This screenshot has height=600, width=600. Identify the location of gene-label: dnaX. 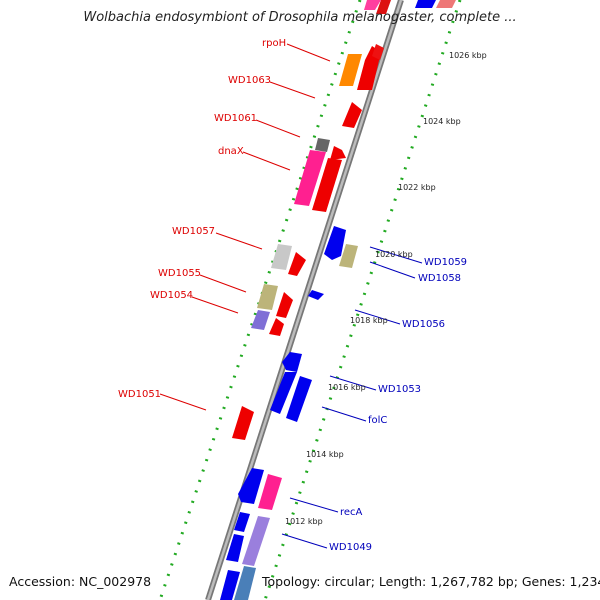
(231, 151).